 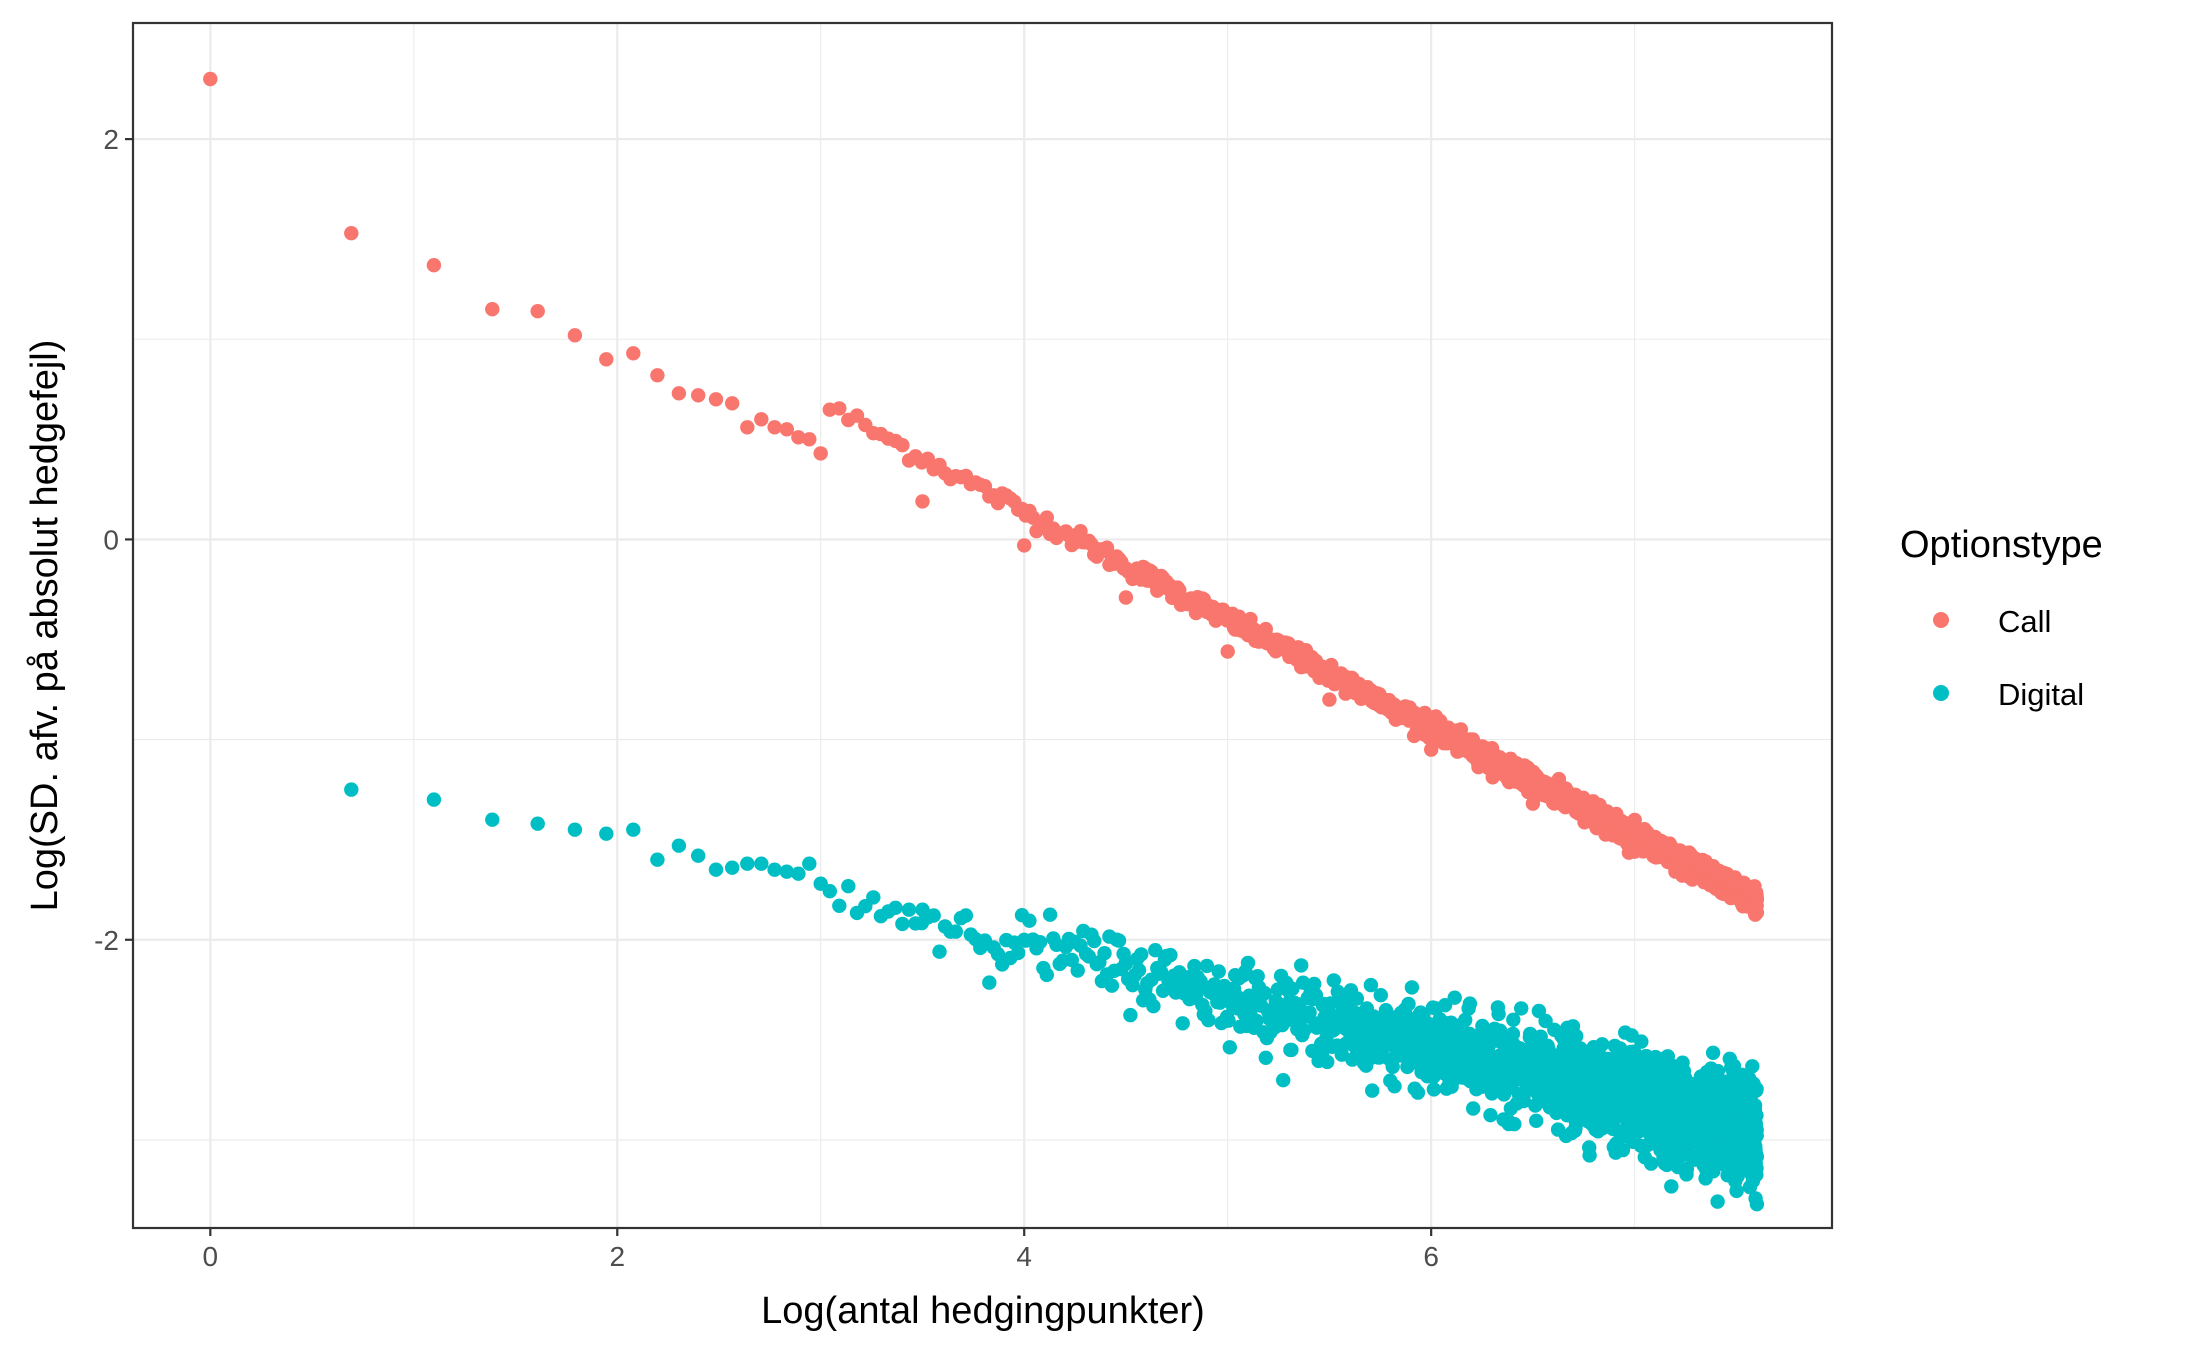 I want to click on y-tick-label: -2, so click(x=106, y=940).